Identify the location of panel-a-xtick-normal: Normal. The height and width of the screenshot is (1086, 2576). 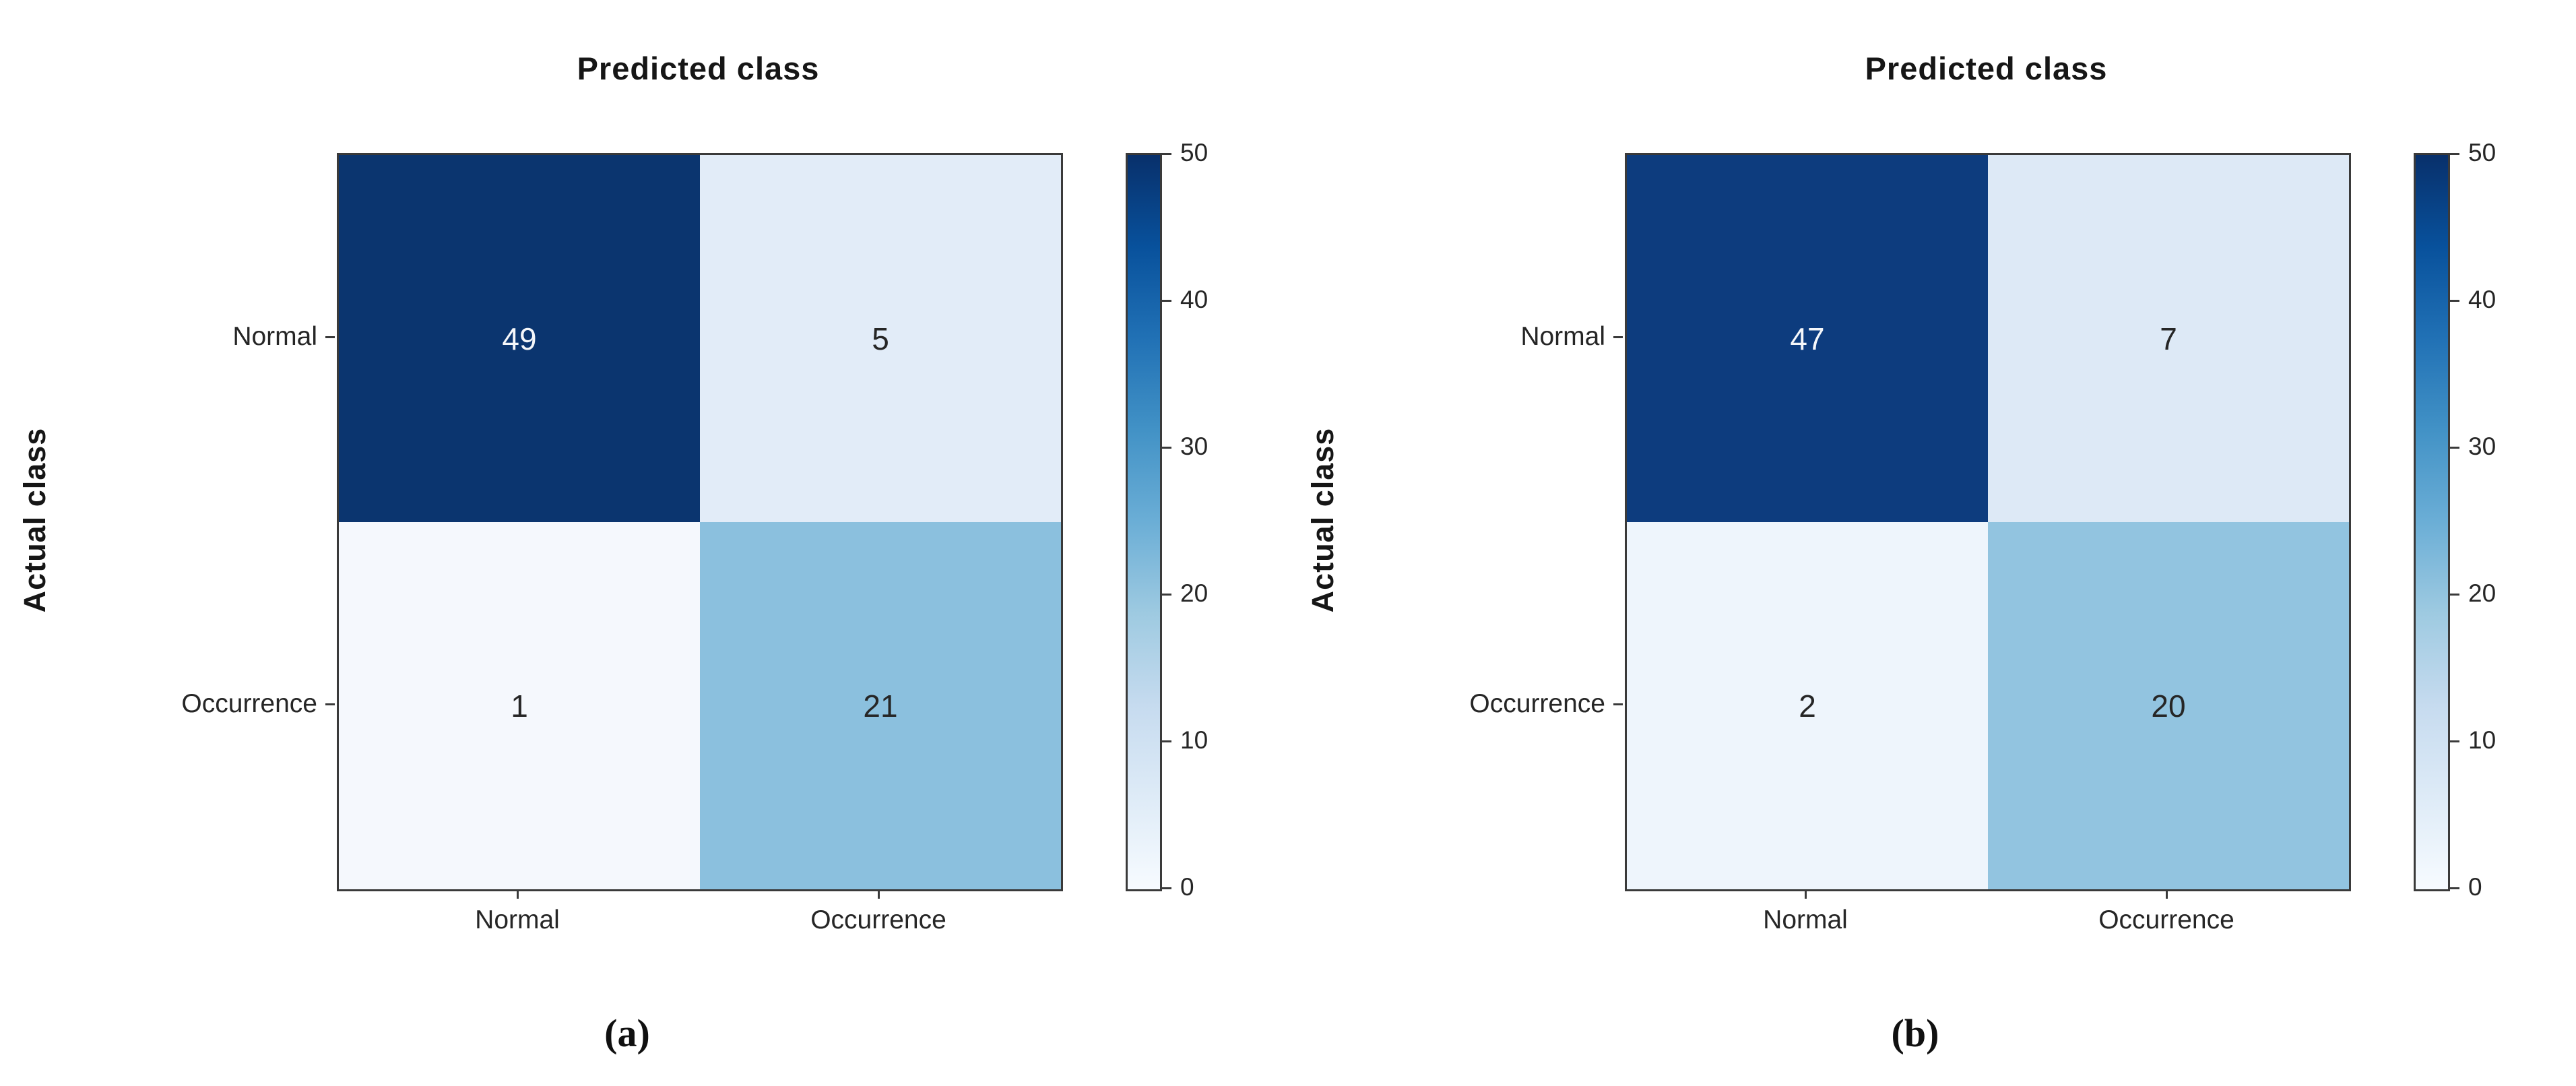
(518, 912).